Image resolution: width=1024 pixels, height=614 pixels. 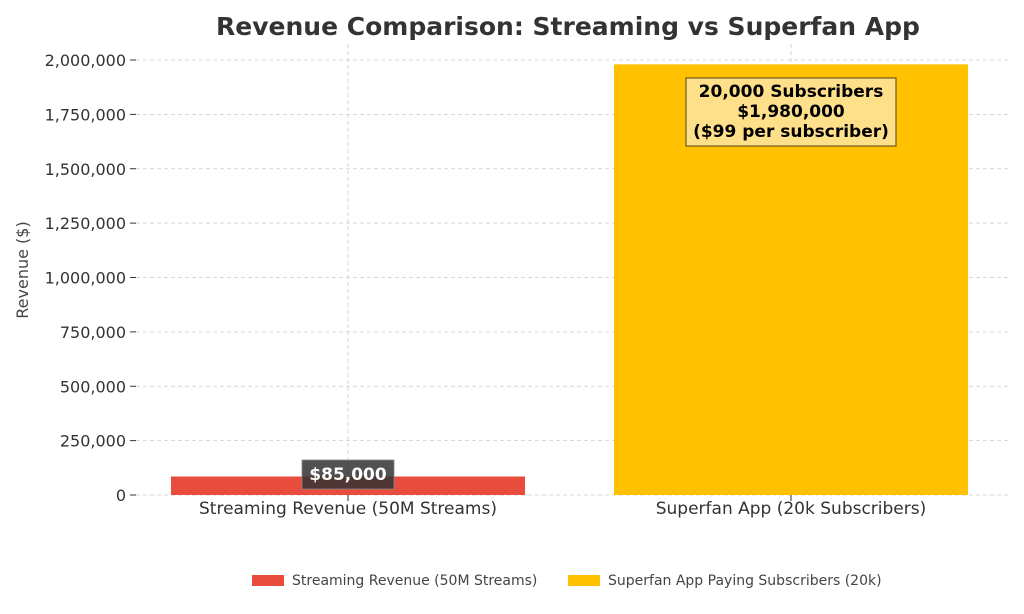 I want to click on y-tick-label: 750,000, so click(x=93, y=332).